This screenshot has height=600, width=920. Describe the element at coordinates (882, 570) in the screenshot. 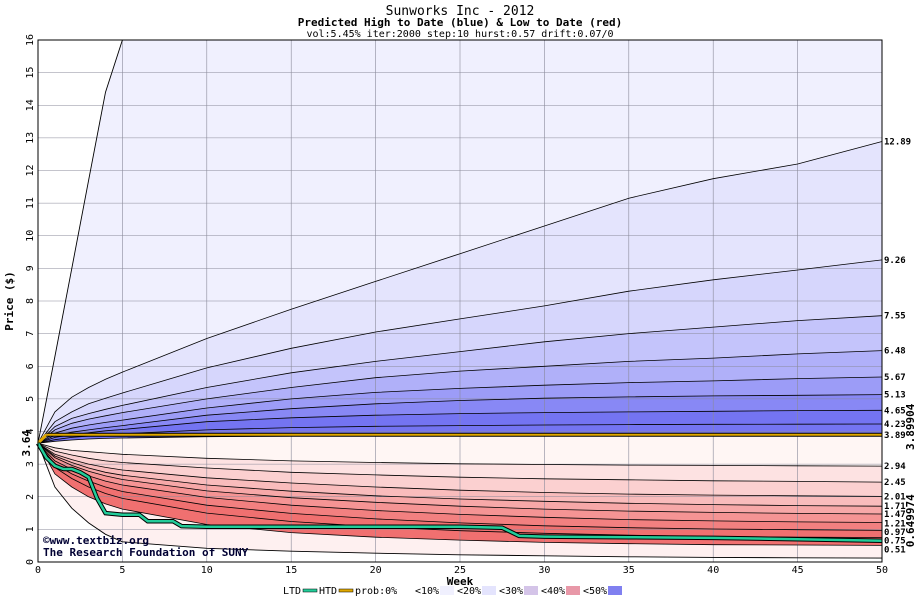

I see `x-tick-label: 50` at that location.